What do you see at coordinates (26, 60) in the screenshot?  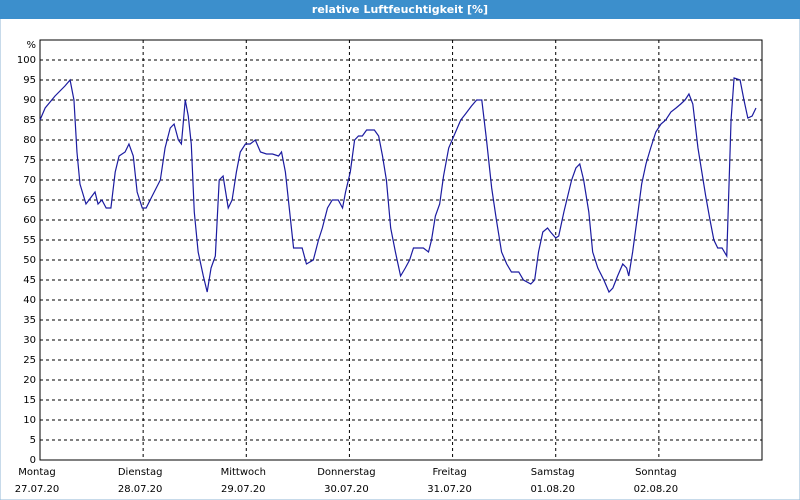 I see `y-tick-label: 100` at bounding box center [26, 60].